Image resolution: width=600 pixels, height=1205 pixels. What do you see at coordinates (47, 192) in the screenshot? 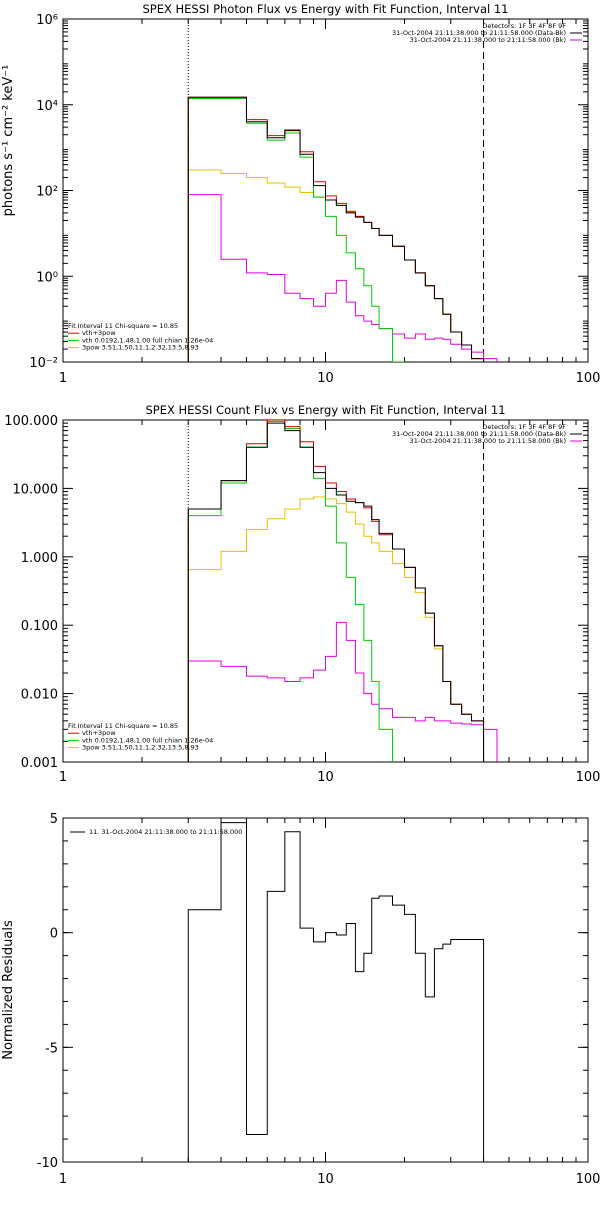
I see `y-tick-label: 10²` at bounding box center [47, 192].